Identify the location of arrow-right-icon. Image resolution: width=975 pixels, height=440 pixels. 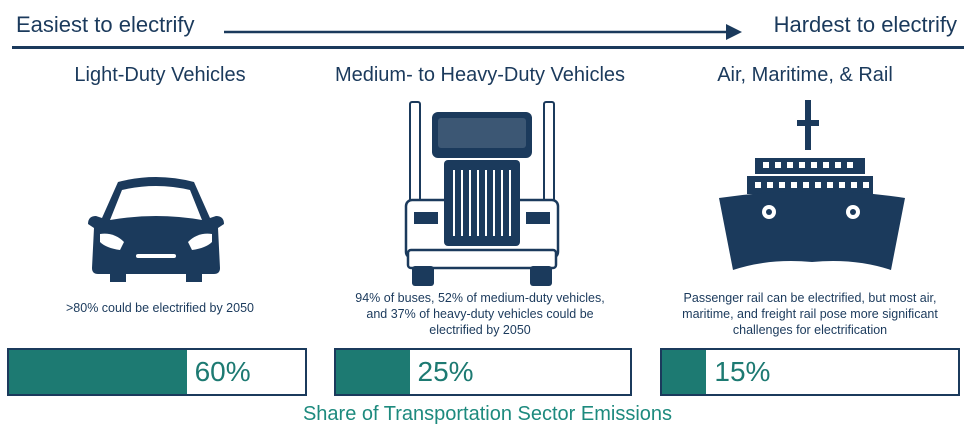
(483, 32).